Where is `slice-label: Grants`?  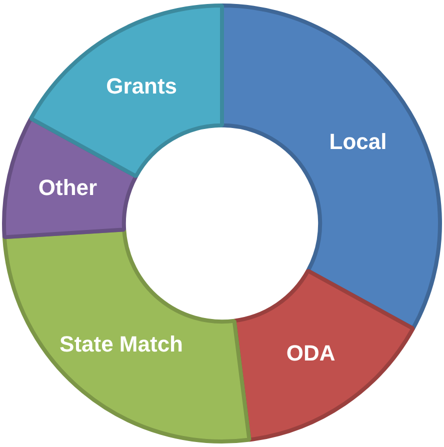
slice-label: Grants is located at coordinates (142, 86).